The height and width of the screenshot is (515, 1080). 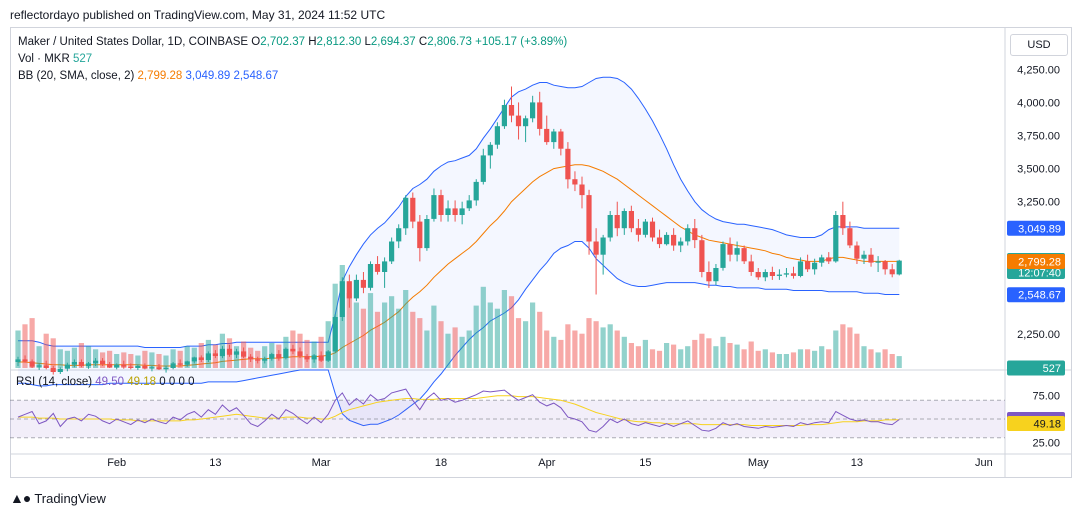 I want to click on tradingview-logo: ▲● TradingView, so click(x=58, y=498).